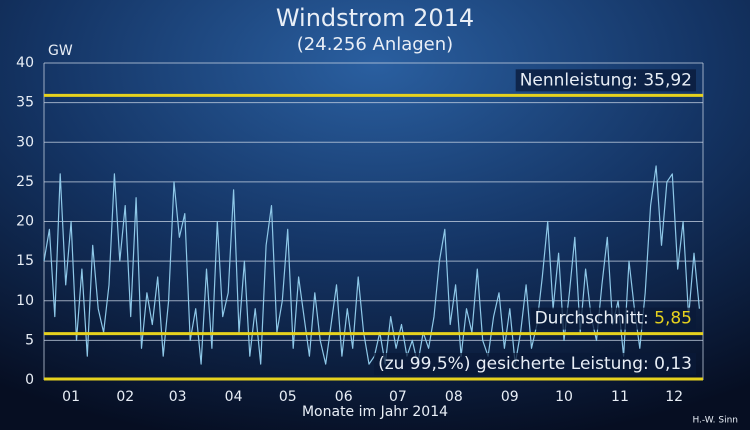 The height and width of the screenshot is (430, 750). Describe the element at coordinates (25, 103) in the screenshot. I see `y-tick-label: 35` at that location.